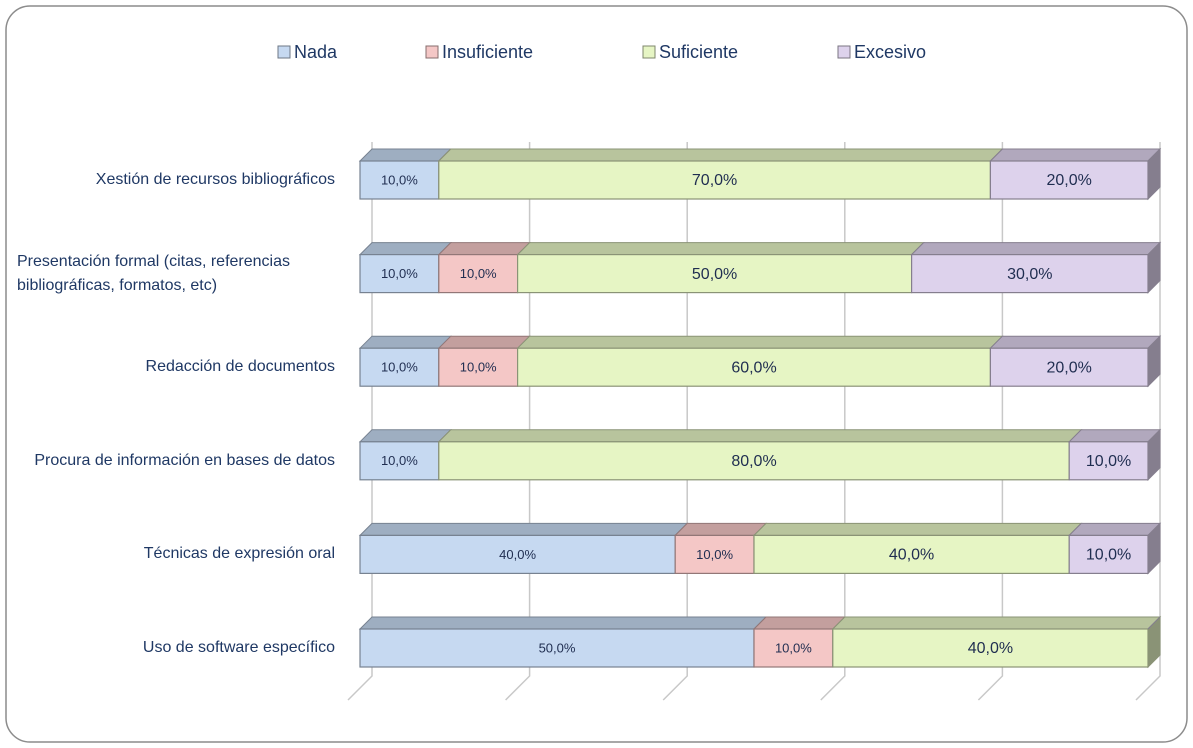 The height and width of the screenshot is (748, 1193). Describe the element at coordinates (238, 647) in the screenshot. I see `category-text: Uso de software específico` at that location.